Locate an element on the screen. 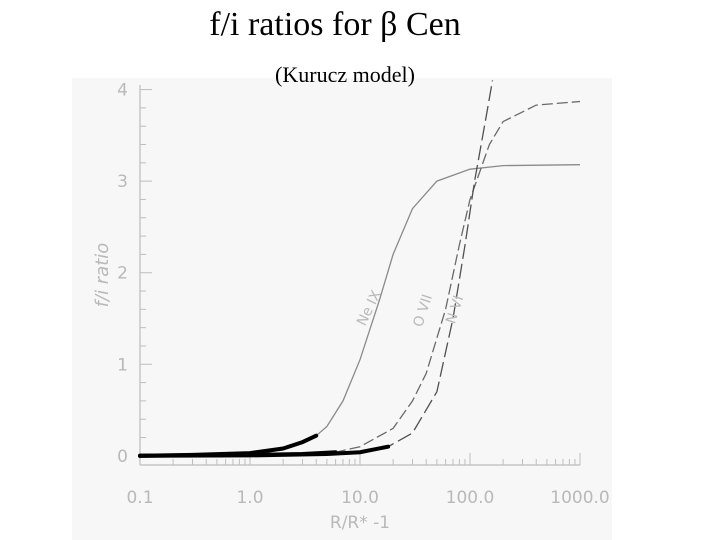 This screenshot has width=720, height=540. x-tick-label: 1.0 is located at coordinates (249, 498).